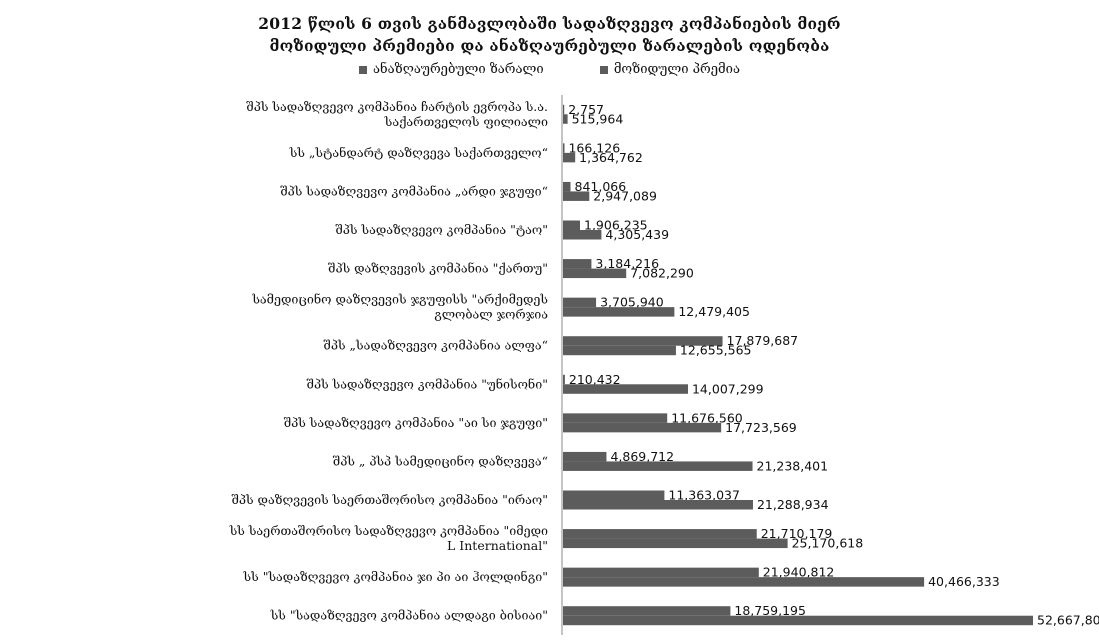  I want to click on value-label-premiums: 17,723,569, so click(761, 427).